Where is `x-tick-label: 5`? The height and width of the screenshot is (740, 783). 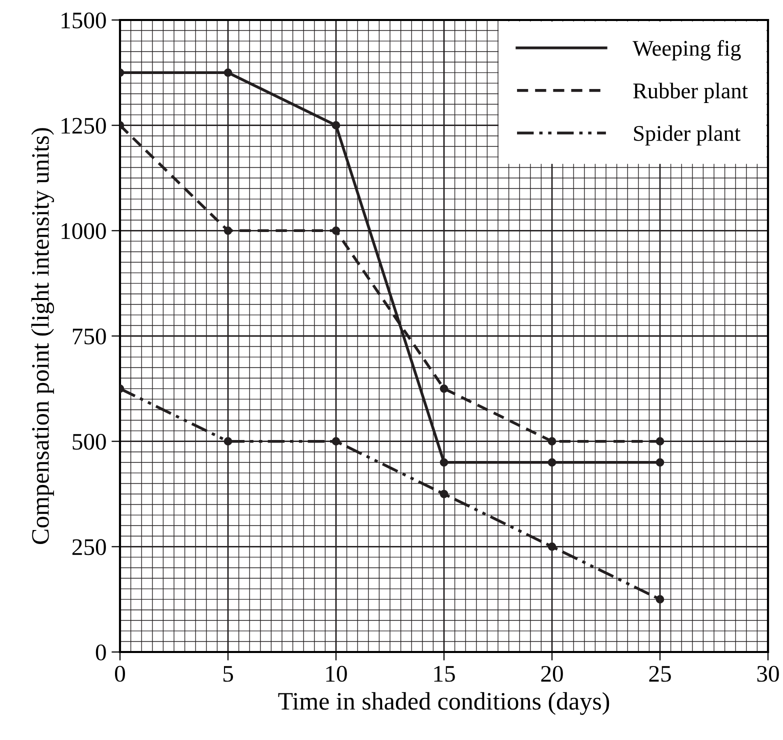
x-tick-label: 5 is located at coordinates (228, 674).